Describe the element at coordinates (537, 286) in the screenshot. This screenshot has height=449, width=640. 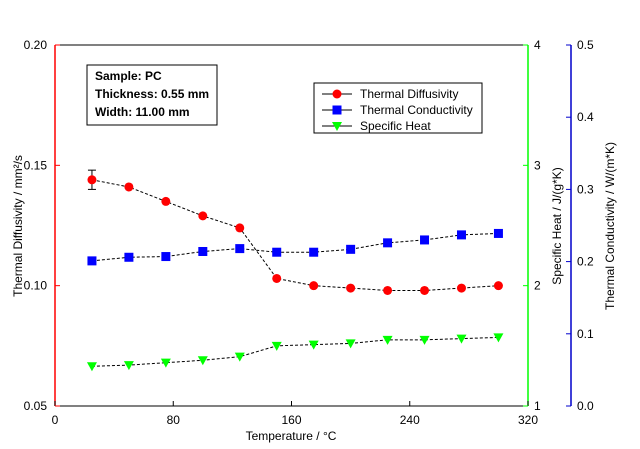
I see `specific-heat-tick-label: 2` at that location.